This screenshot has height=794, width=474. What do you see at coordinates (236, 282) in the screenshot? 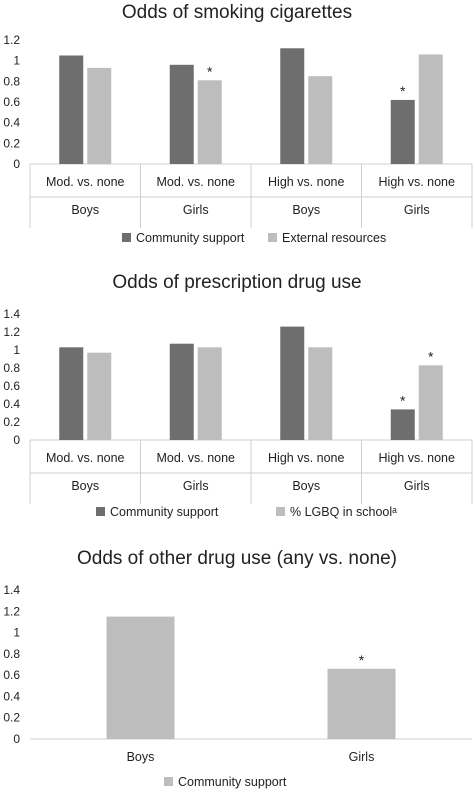
I see `chart-title: Odds of prescription drug use` at bounding box center [236, 282].